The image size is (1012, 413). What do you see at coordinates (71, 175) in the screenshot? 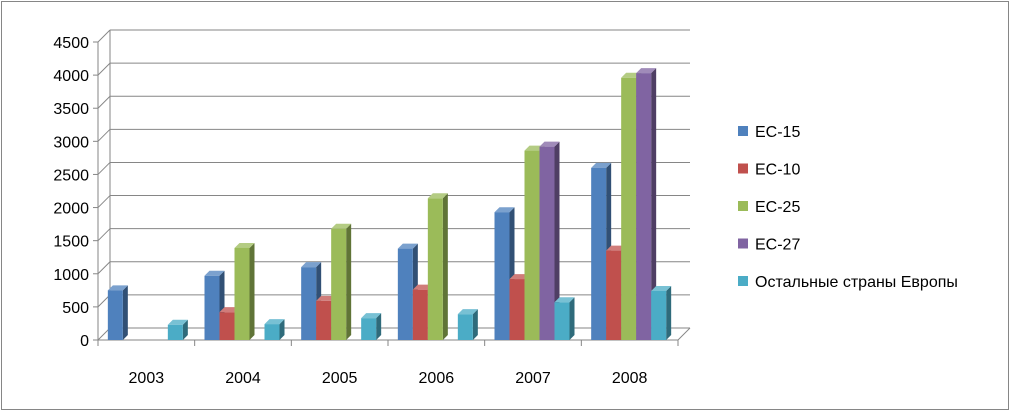
I see `y-tick-label: 2500` at bounding box center [71, 175].